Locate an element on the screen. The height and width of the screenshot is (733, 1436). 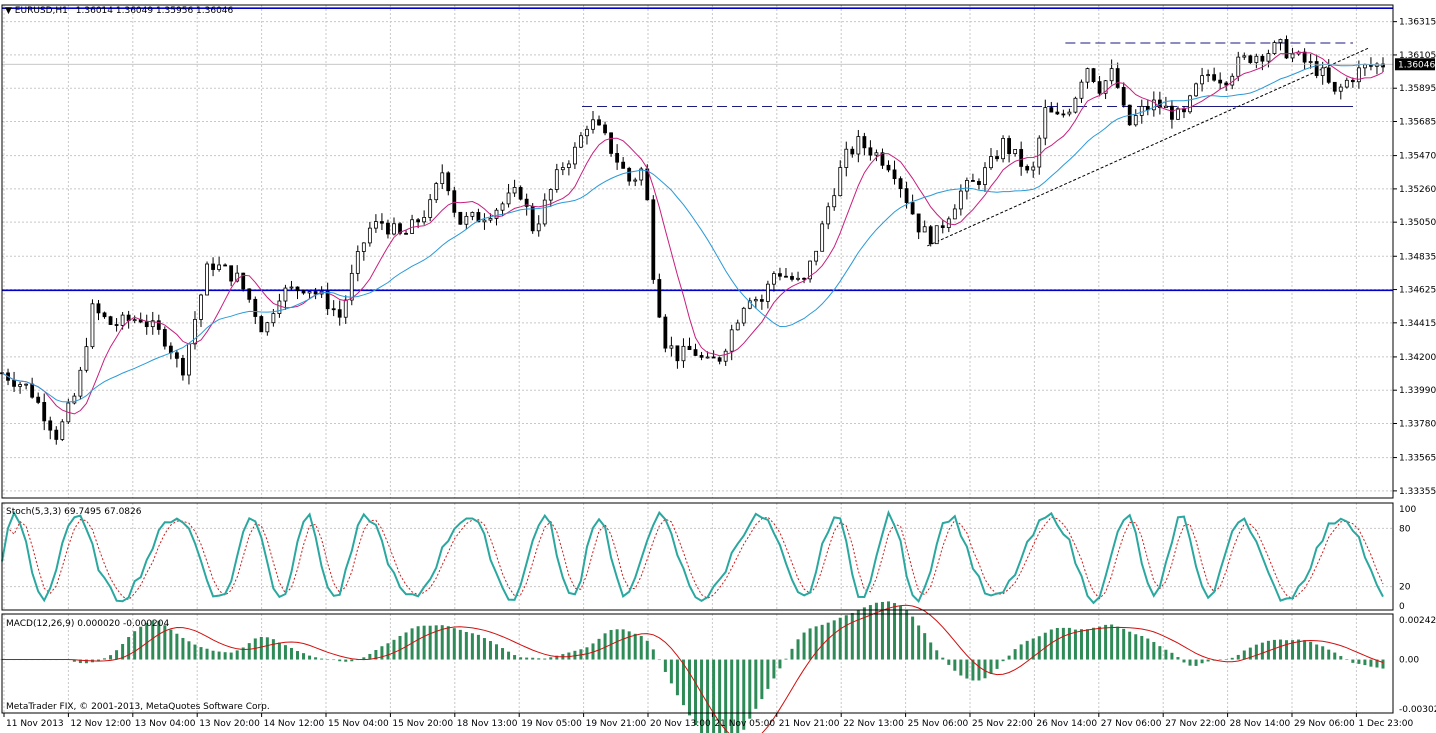
symbol-label: EURUSD,H1 is located at coordinates (41, 11).